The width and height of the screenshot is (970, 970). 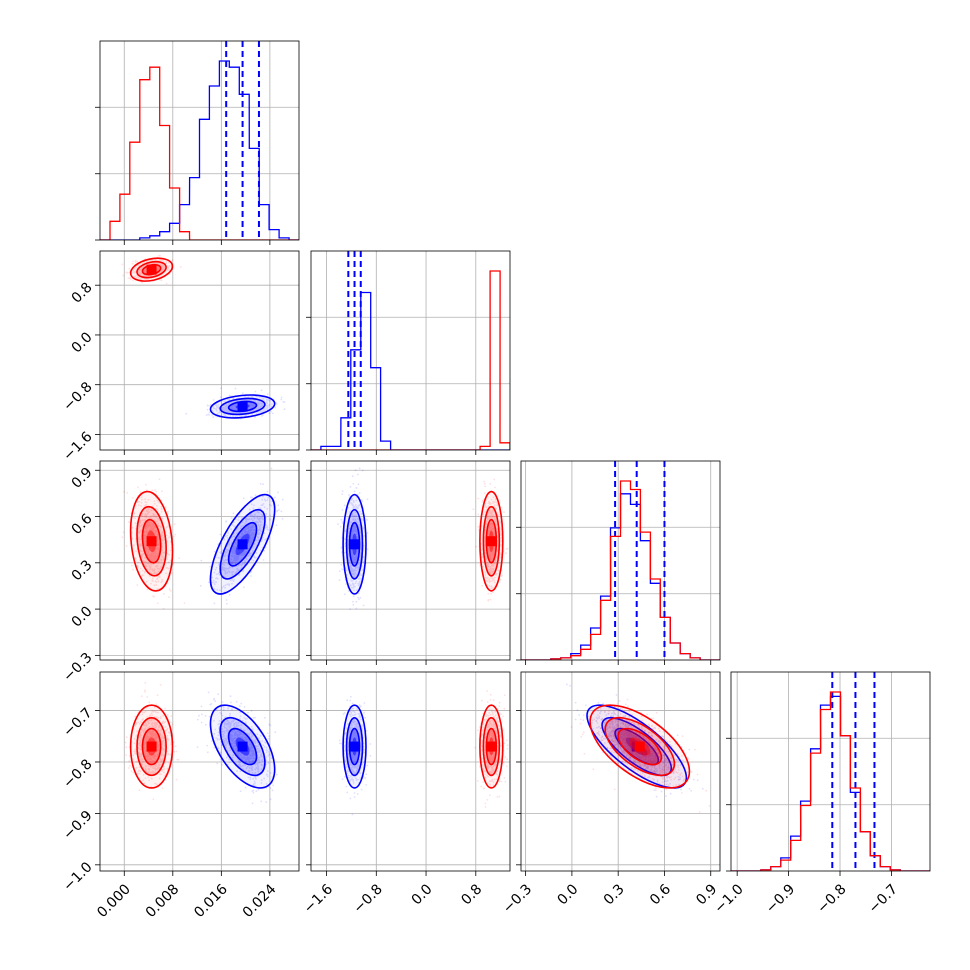 I want to click on y-tick-label: −0.3, so click(x=77, y=667).